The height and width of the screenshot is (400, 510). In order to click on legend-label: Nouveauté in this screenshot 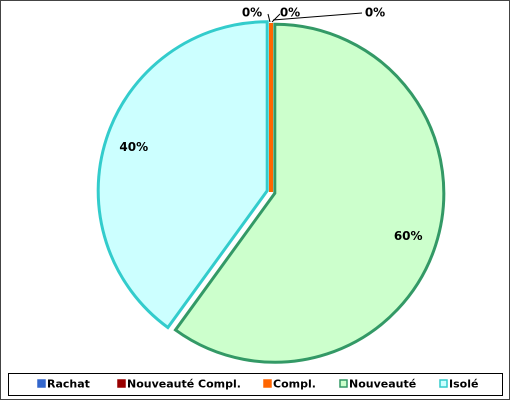, I will do `click(382, 384)`.